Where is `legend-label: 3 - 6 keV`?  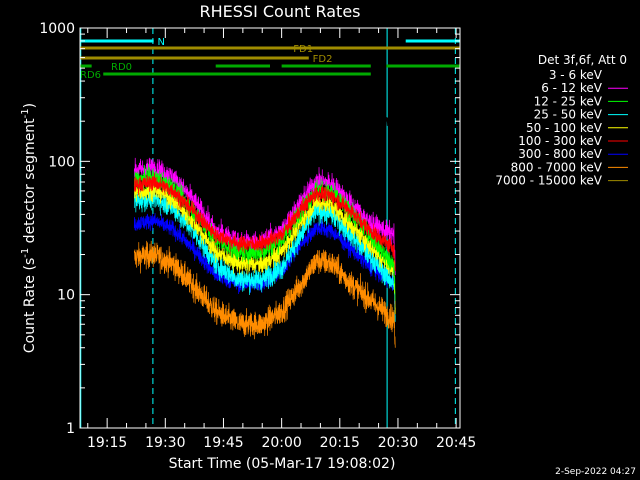 legend-label: 3 - 6 keV is located at coordinates (576, 75).